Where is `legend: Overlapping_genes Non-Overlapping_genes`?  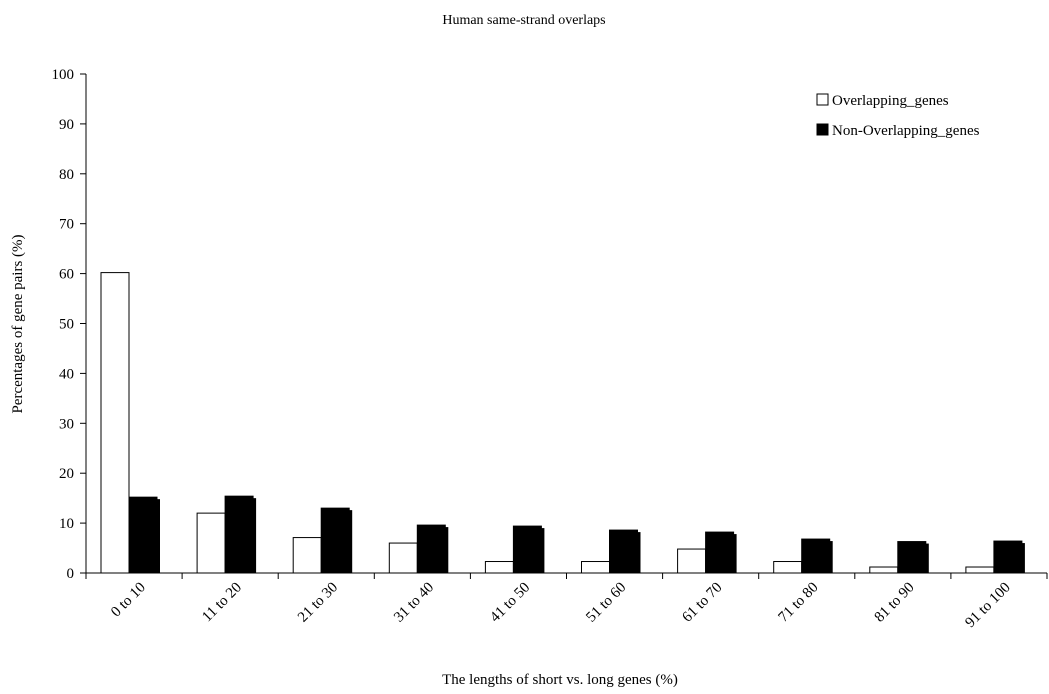
legend: Overlapping_genes Non-Overlapping_genes is located at coordinates (898, 116).